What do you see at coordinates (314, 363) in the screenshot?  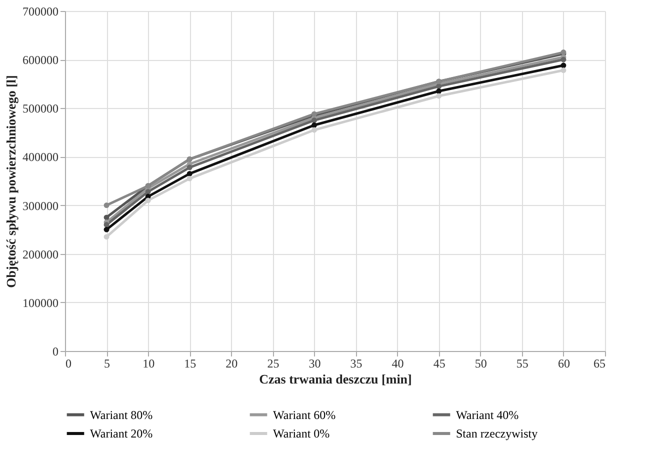 I see `x-tick-label: 30` at bounding box center [314, 363].